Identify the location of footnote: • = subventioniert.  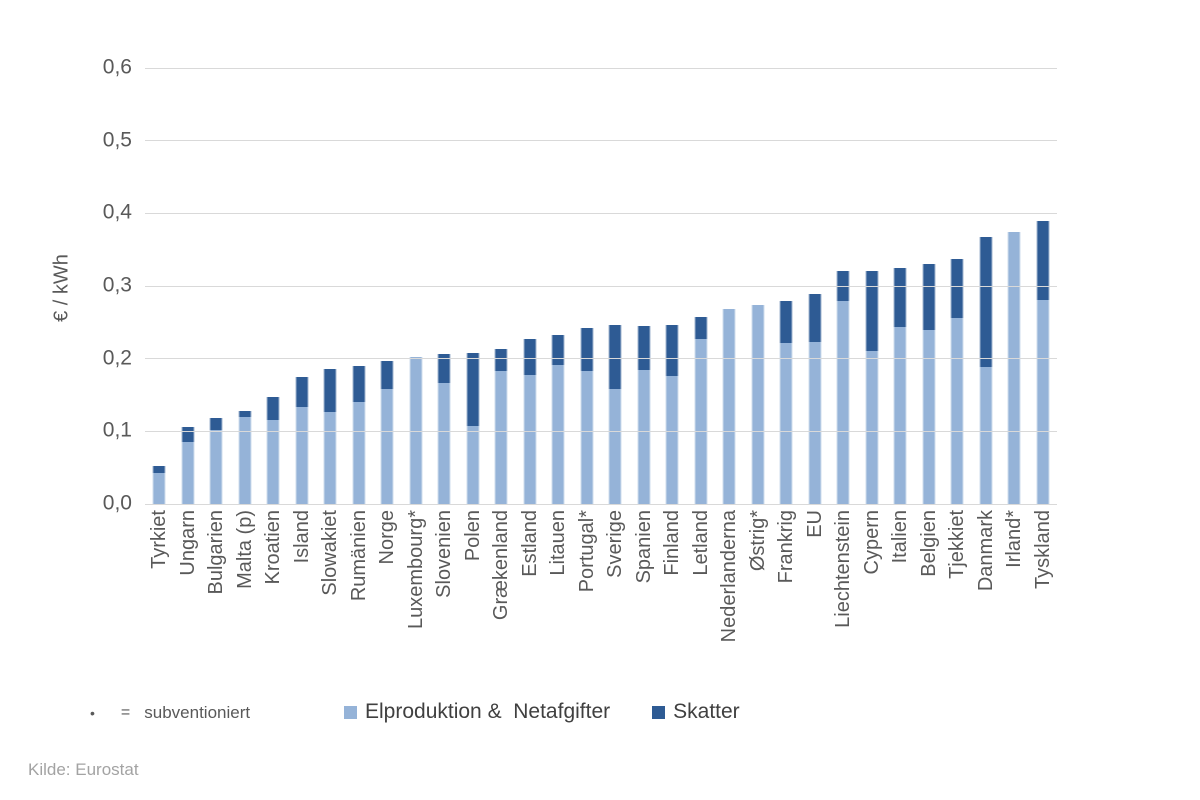
(170, 713).